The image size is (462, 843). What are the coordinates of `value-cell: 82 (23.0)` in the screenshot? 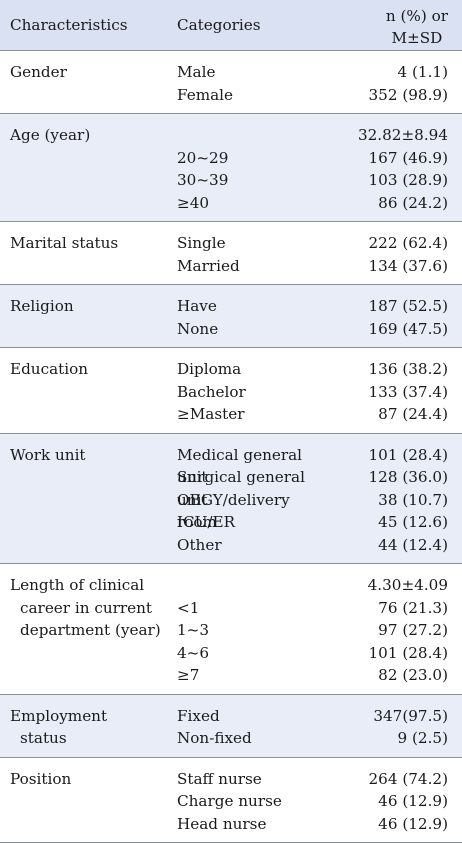 It's located at (390, 675).